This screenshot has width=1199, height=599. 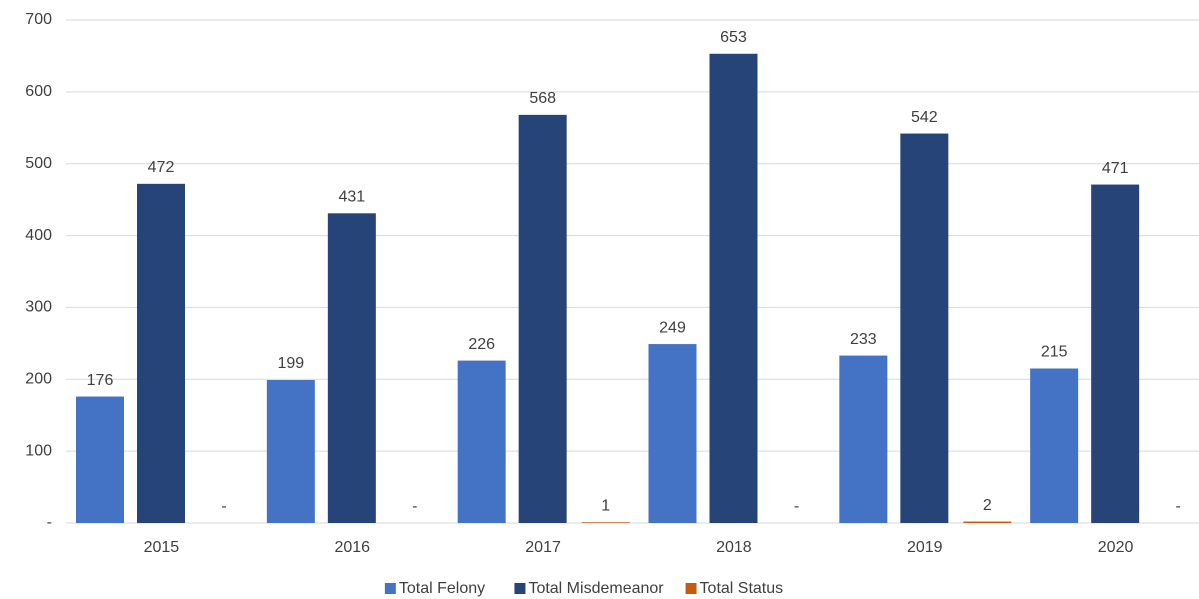 What do you see at coordinates (162, 547) in the screenshot?
I see `x-tick-label: 2015` at bounding box center [162, 547].